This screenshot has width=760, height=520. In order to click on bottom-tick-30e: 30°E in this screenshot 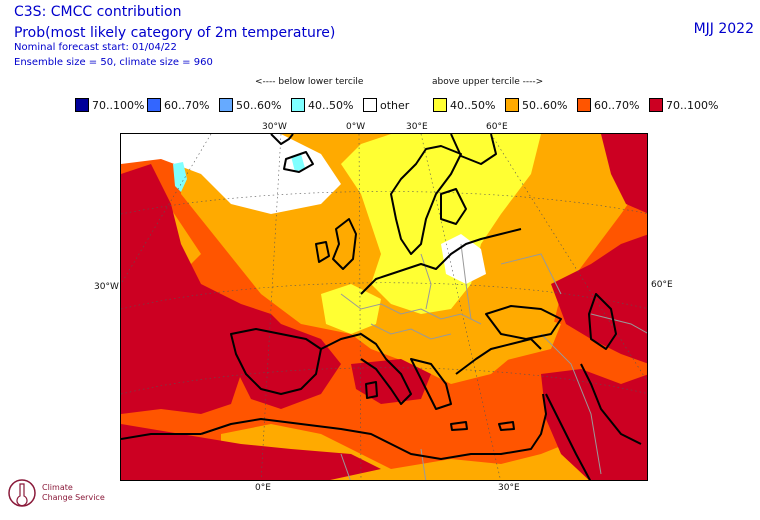, I will do `click(509, 488)`.